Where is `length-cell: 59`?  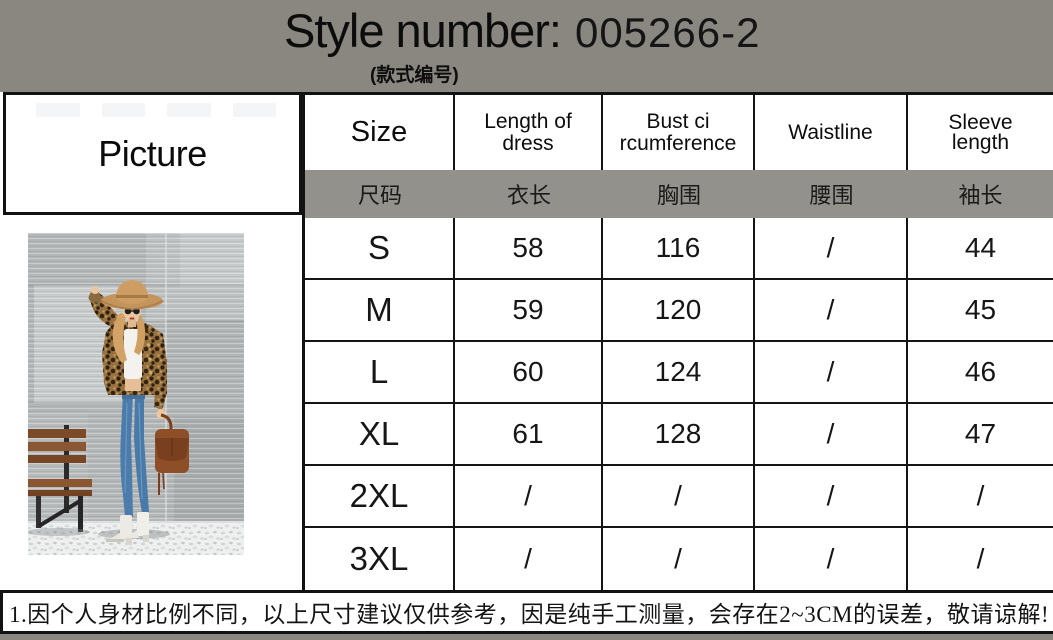
length-cell: 59 is located at coordinates (529, 311).